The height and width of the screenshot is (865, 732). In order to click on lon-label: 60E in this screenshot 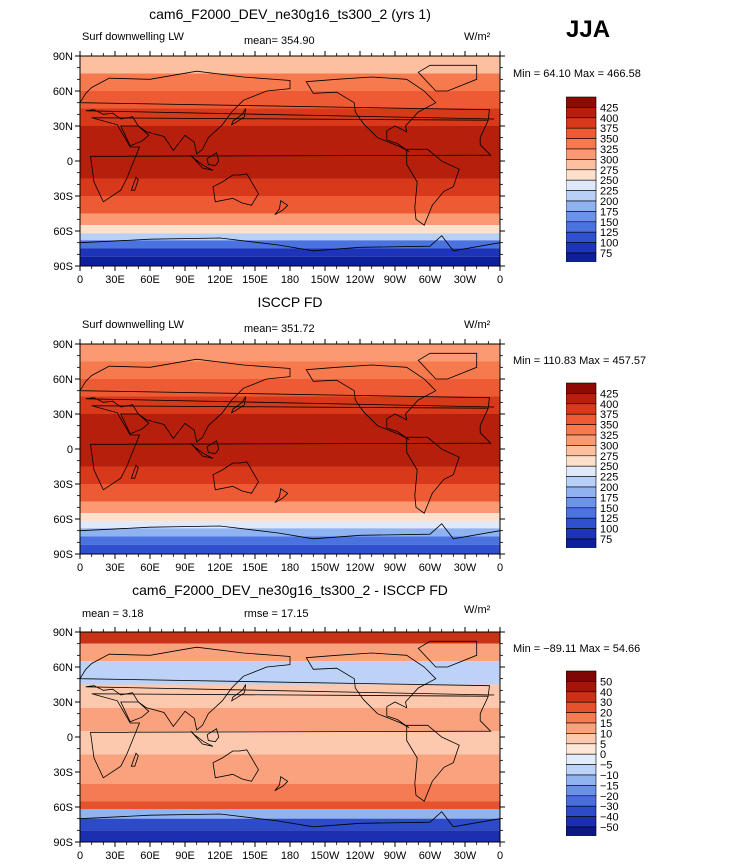, I will do `click(150, 856)`.